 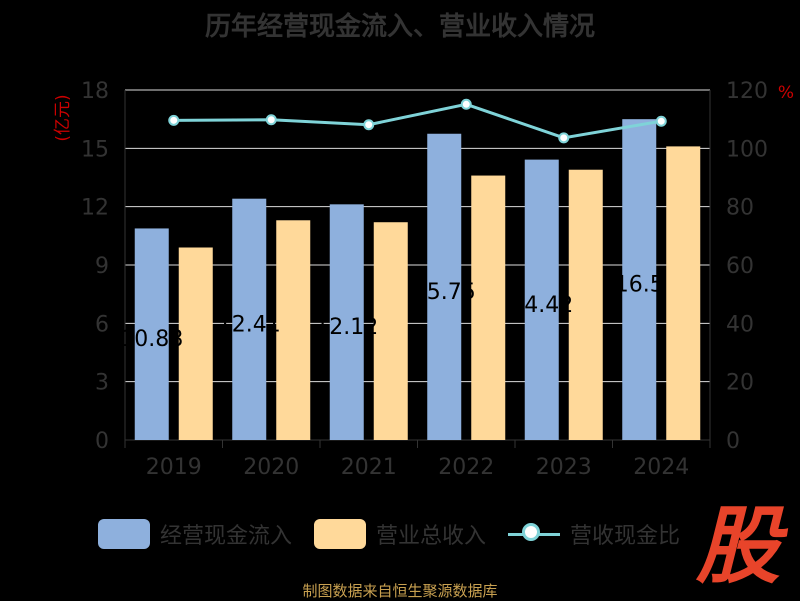 What do you see at coordinates (63, 117) in the screenshot?
I see `y-left-axis-label: (亿元)` at bounding box center [63, 117].